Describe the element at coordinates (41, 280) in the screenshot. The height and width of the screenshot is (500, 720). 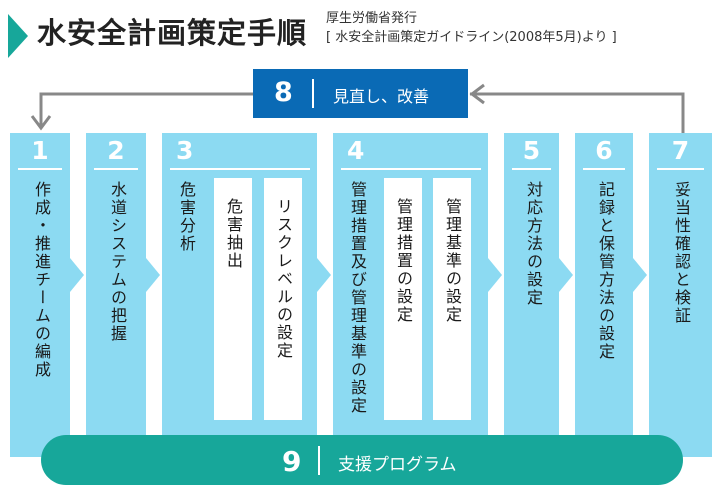
I see `step-label-1: 作成・推進チームの編成` at that location.